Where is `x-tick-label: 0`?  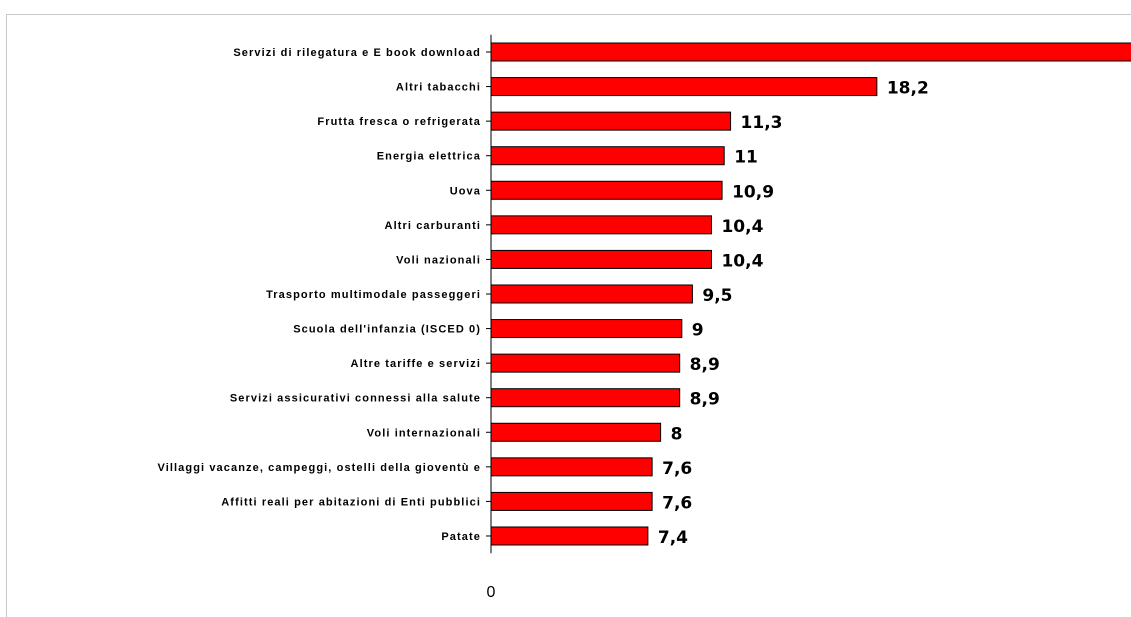 x-tick-label: 0 is located at coordinates (491, 592).